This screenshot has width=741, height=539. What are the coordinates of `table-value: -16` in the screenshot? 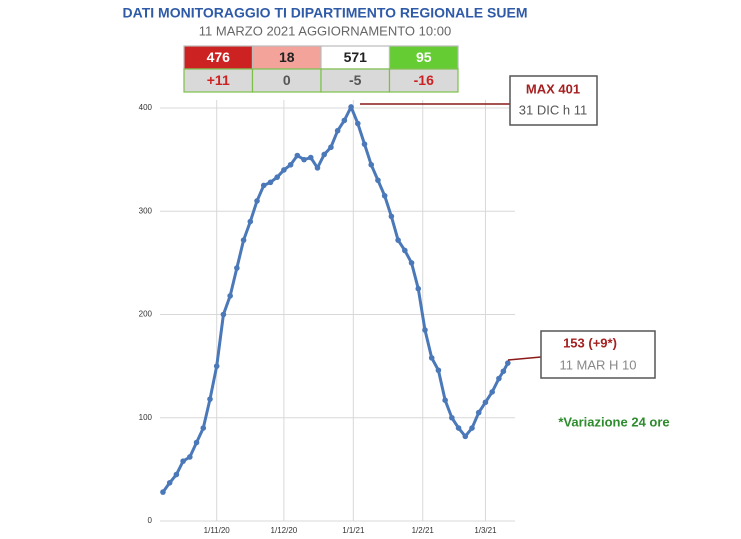 It's located at (424, 80).